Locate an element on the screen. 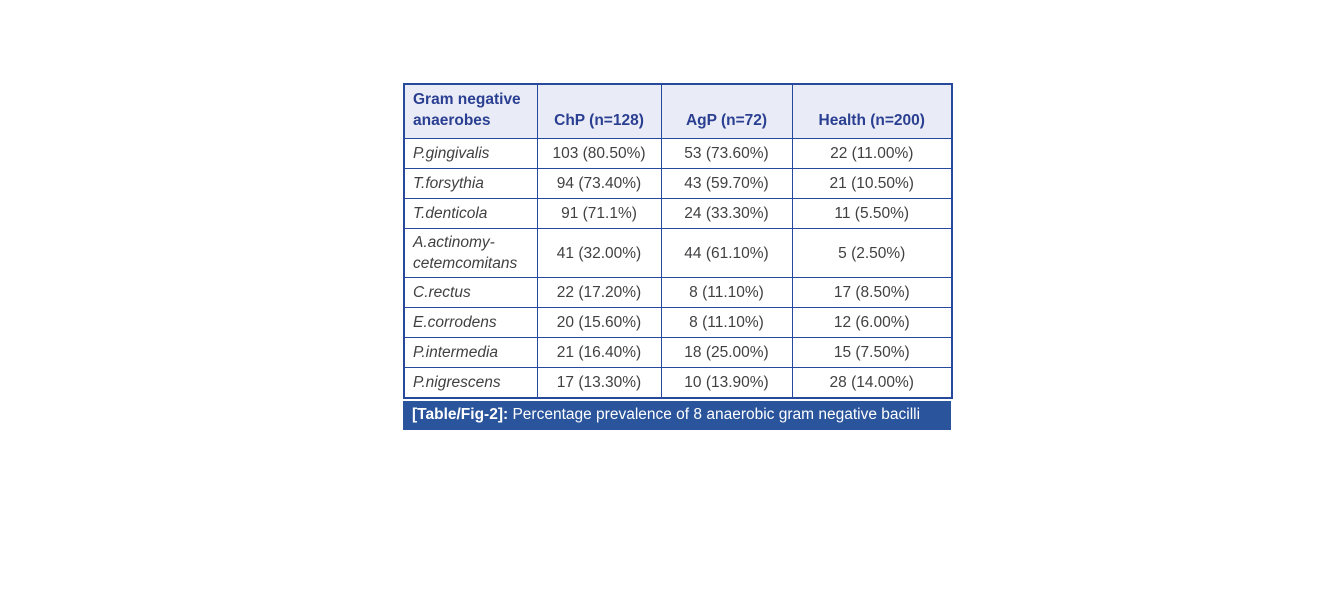  value-cell: 43 (59.70%) is located at coordinates (726, 183).